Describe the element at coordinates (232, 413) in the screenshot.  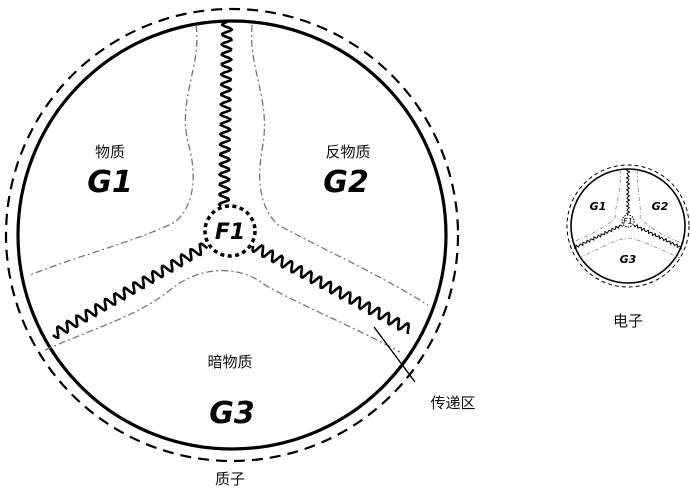
I see `region-g3-label: G3` at that location.